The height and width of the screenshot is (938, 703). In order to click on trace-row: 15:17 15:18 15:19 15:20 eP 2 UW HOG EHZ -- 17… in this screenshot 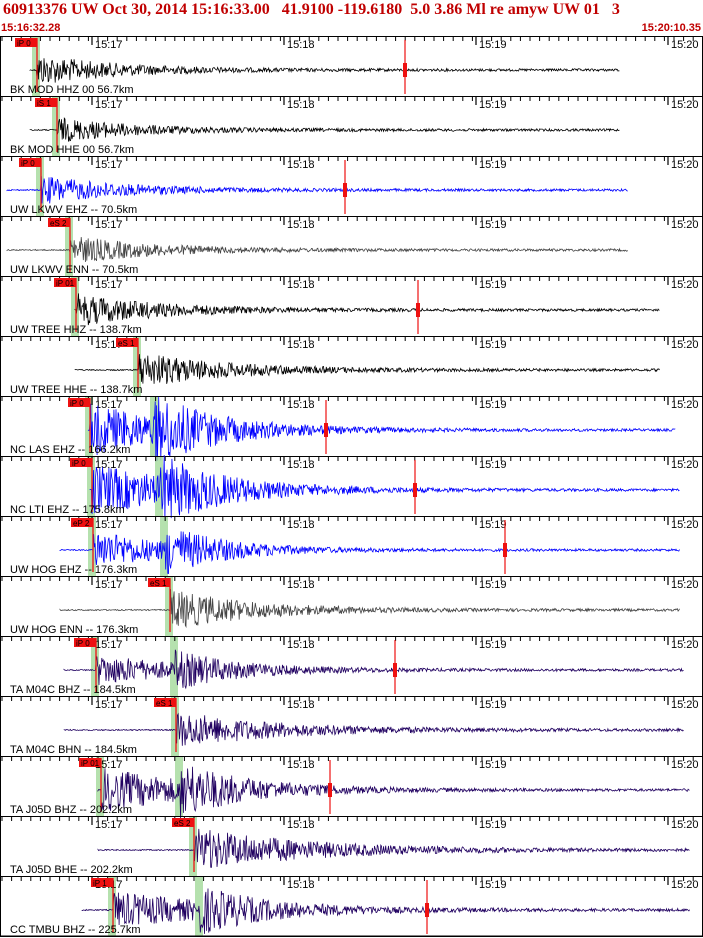, I will do `click(351, 546)`.